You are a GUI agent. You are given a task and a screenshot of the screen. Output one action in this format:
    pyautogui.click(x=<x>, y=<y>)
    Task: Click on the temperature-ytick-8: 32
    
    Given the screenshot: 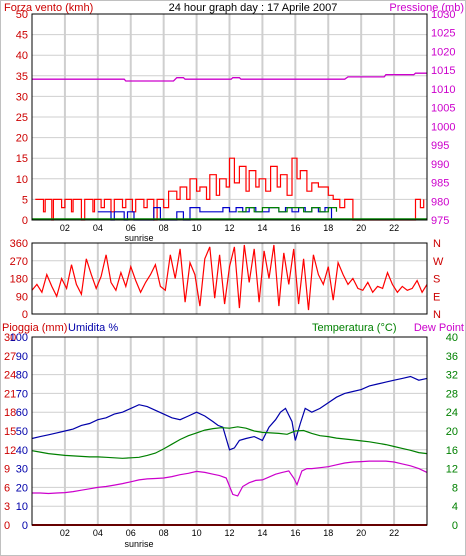 What is the action you would take?
    pyautogui.click(x=452, y=376)
    